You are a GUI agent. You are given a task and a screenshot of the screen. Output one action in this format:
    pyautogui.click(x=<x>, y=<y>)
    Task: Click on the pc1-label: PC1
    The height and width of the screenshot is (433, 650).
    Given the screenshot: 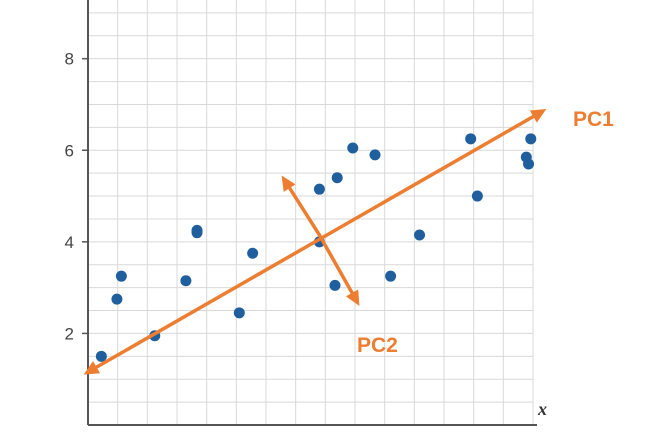 What is the action you would take?
    pyautogui.click(x=593, y=119)
    